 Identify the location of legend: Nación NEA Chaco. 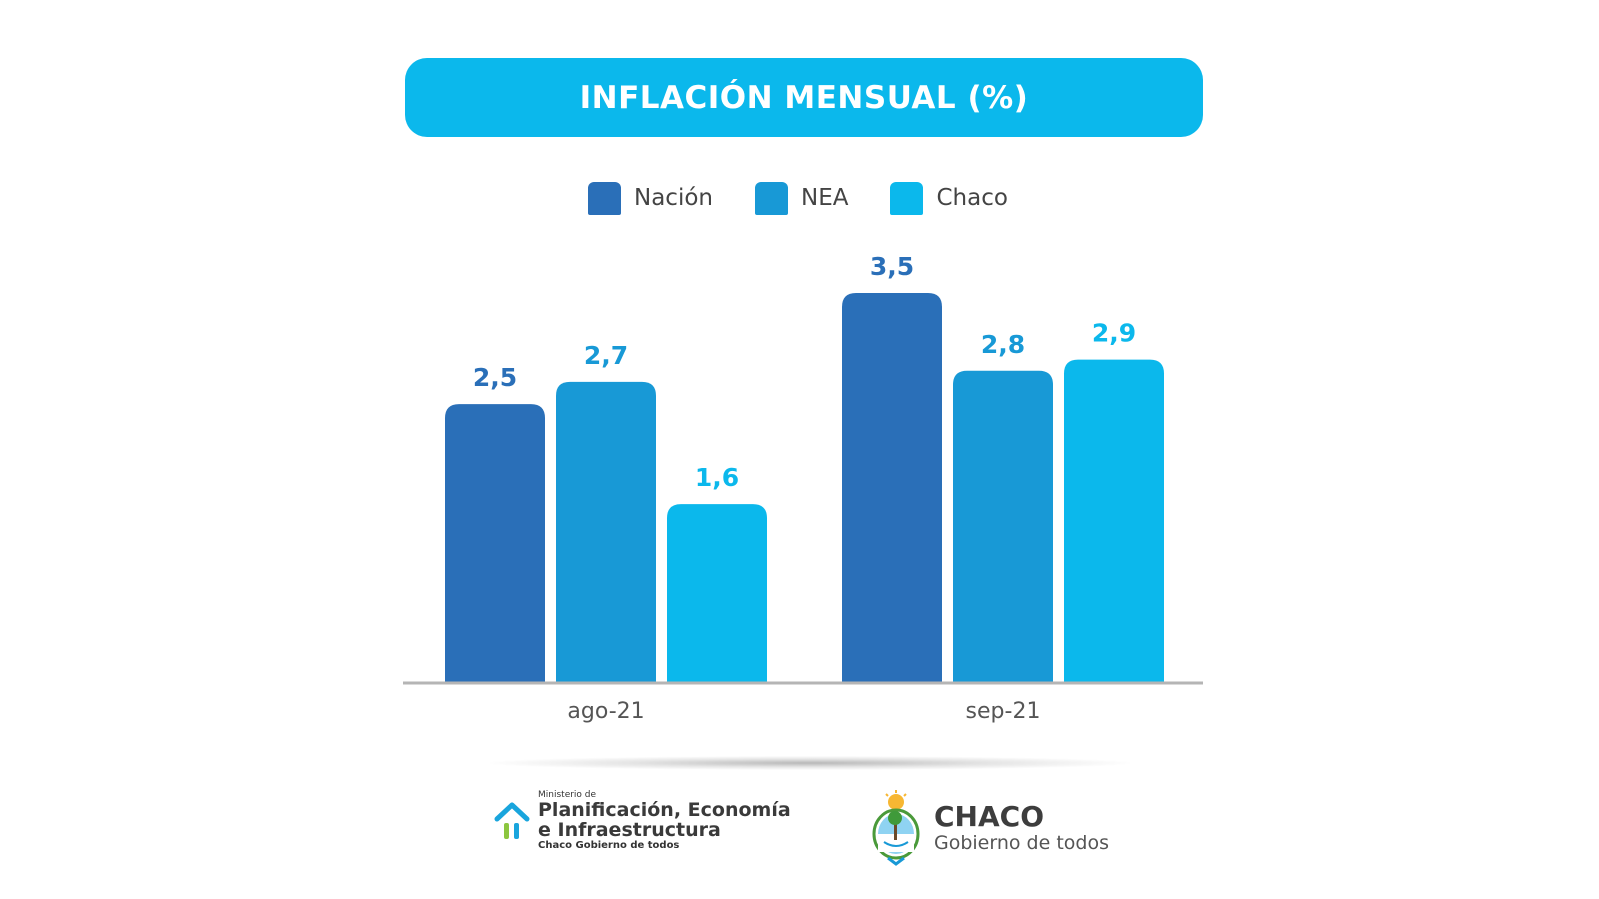
(819, 198).